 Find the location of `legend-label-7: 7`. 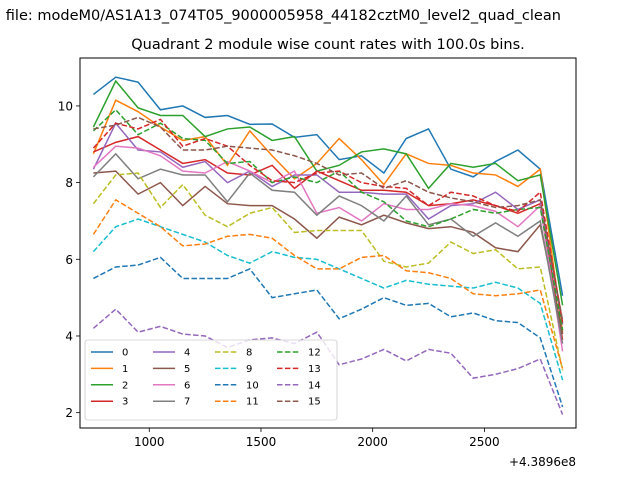

legend-label-7: 7 is located at coordinates (187, 402).